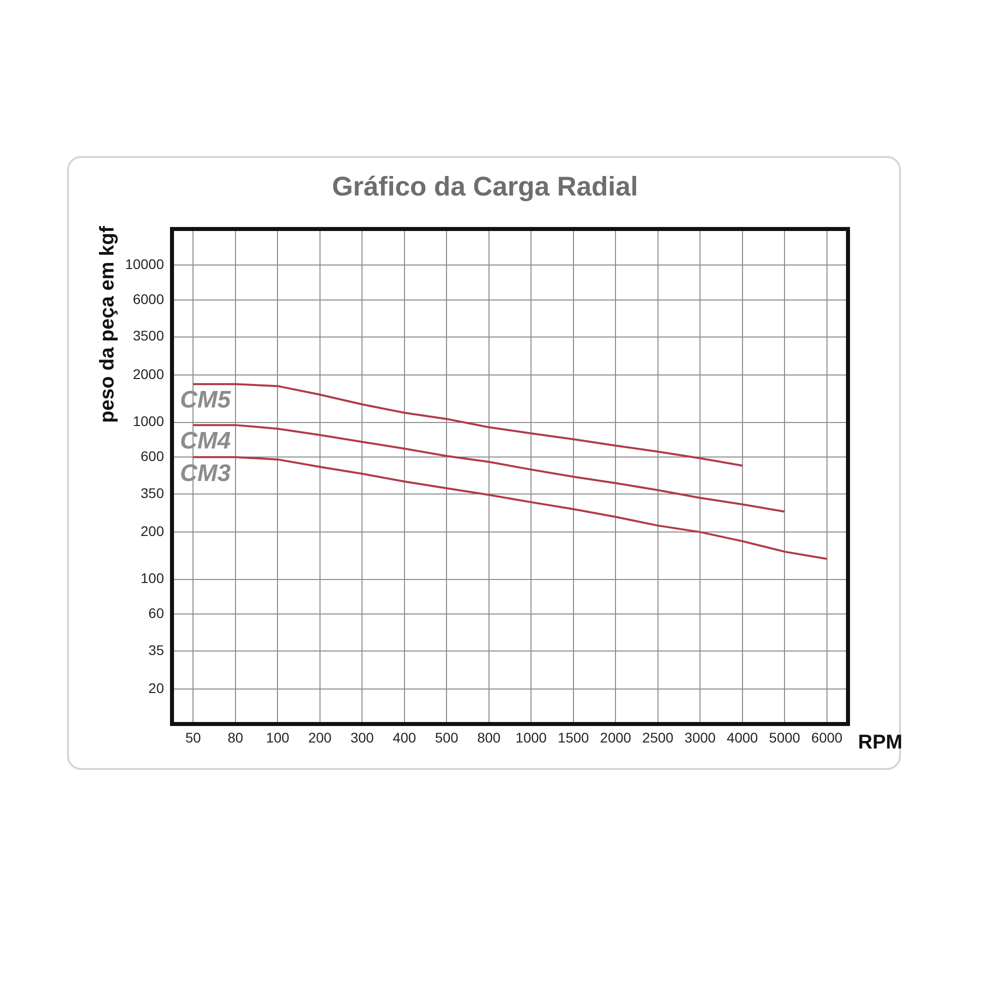 Image resolution: width=1000 pixels, height=1000 pixels. What do you see at coordinates (107, 324) in the screenshot?
I see `y-axis-title: peso da peça em kgf` at bounding box center [107, 324].